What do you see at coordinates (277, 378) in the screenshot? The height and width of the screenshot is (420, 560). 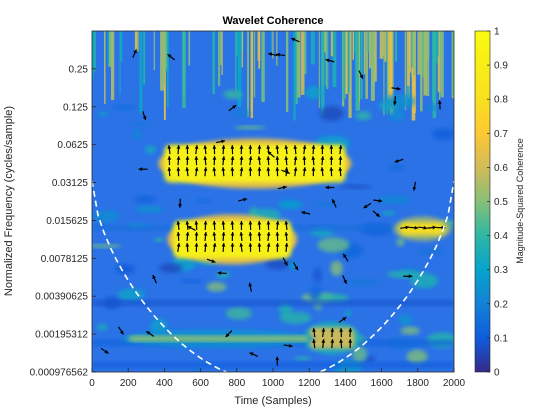 I see `x-axis-ticks: 0 200 400 600 800 1000 1200 1400 1600 1800 2000` at bounding box center [277, 378].